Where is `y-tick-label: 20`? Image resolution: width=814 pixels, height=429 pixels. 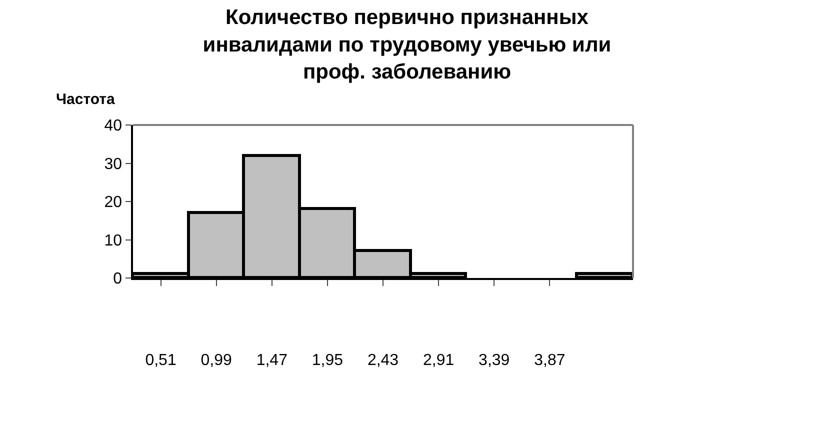
y-tick-label: 20 is located at coordinates (113, 203).